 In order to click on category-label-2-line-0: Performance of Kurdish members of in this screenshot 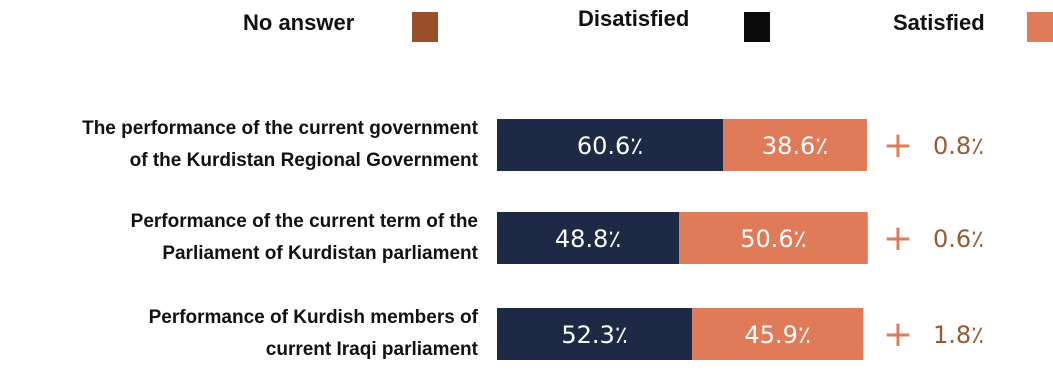, I will do `click(314, 317)`.